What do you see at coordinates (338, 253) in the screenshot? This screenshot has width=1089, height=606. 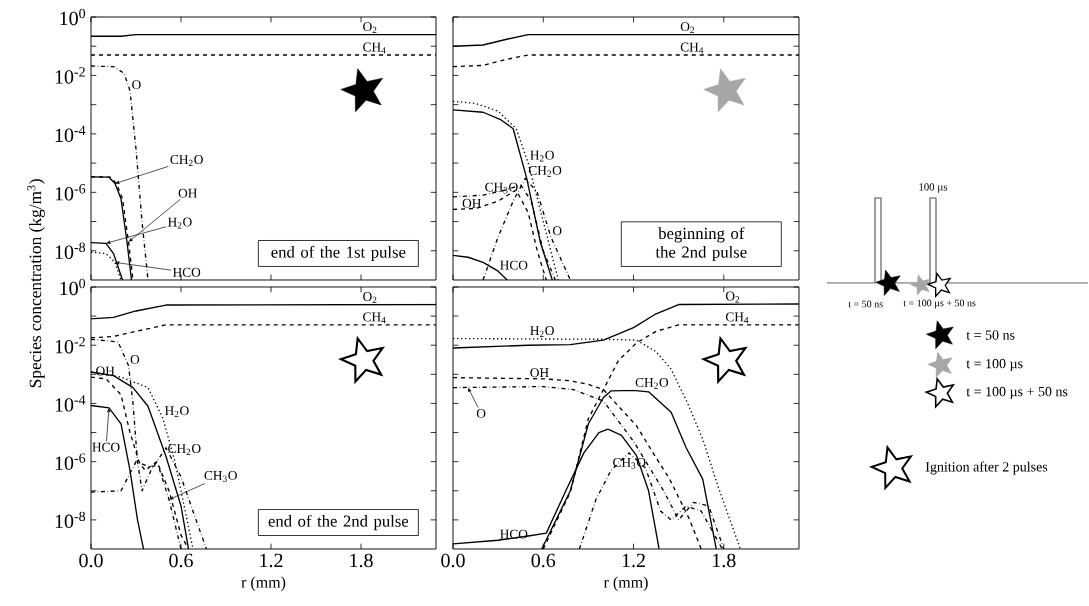 I see `annotation: end of the 1st pulse` at bounding box center [338, 253].